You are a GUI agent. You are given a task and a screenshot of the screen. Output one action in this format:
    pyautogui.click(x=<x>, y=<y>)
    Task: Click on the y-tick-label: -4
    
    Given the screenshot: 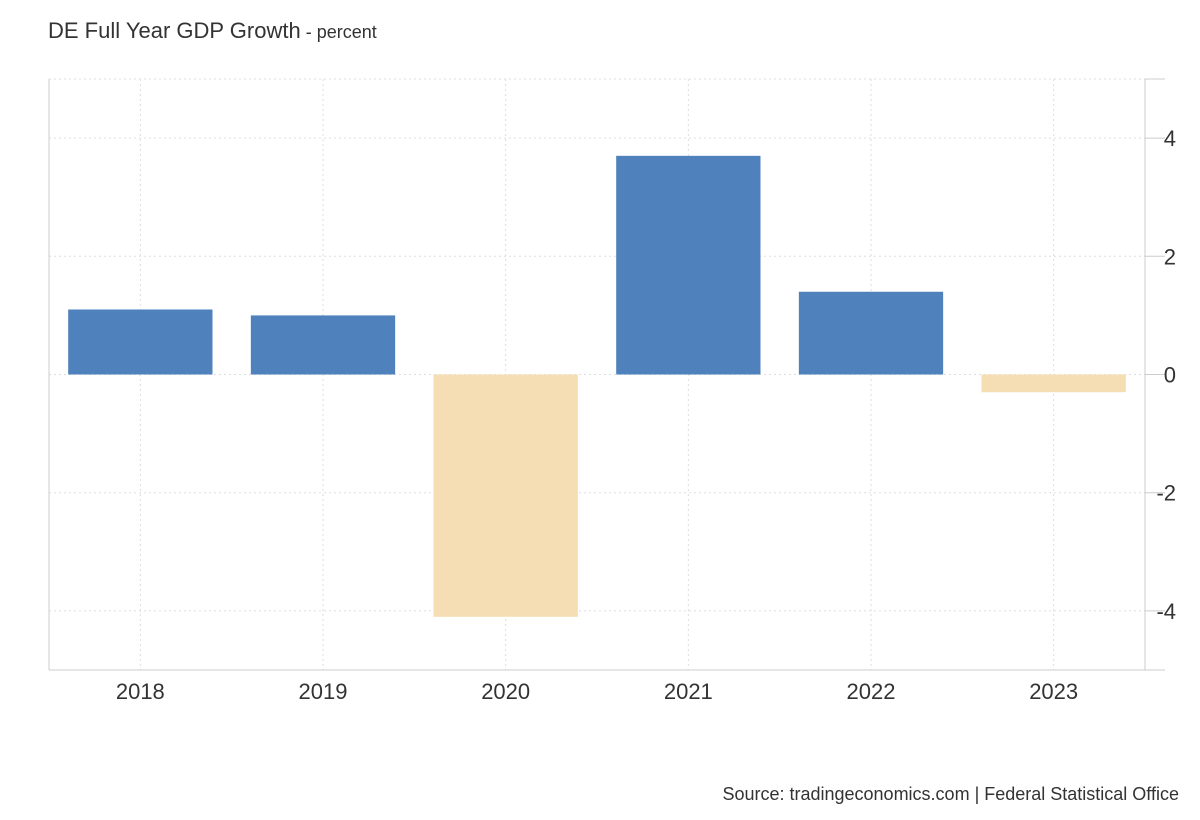 What is the action you would take?
    pyautogui.click(x=1166, y=611)
    